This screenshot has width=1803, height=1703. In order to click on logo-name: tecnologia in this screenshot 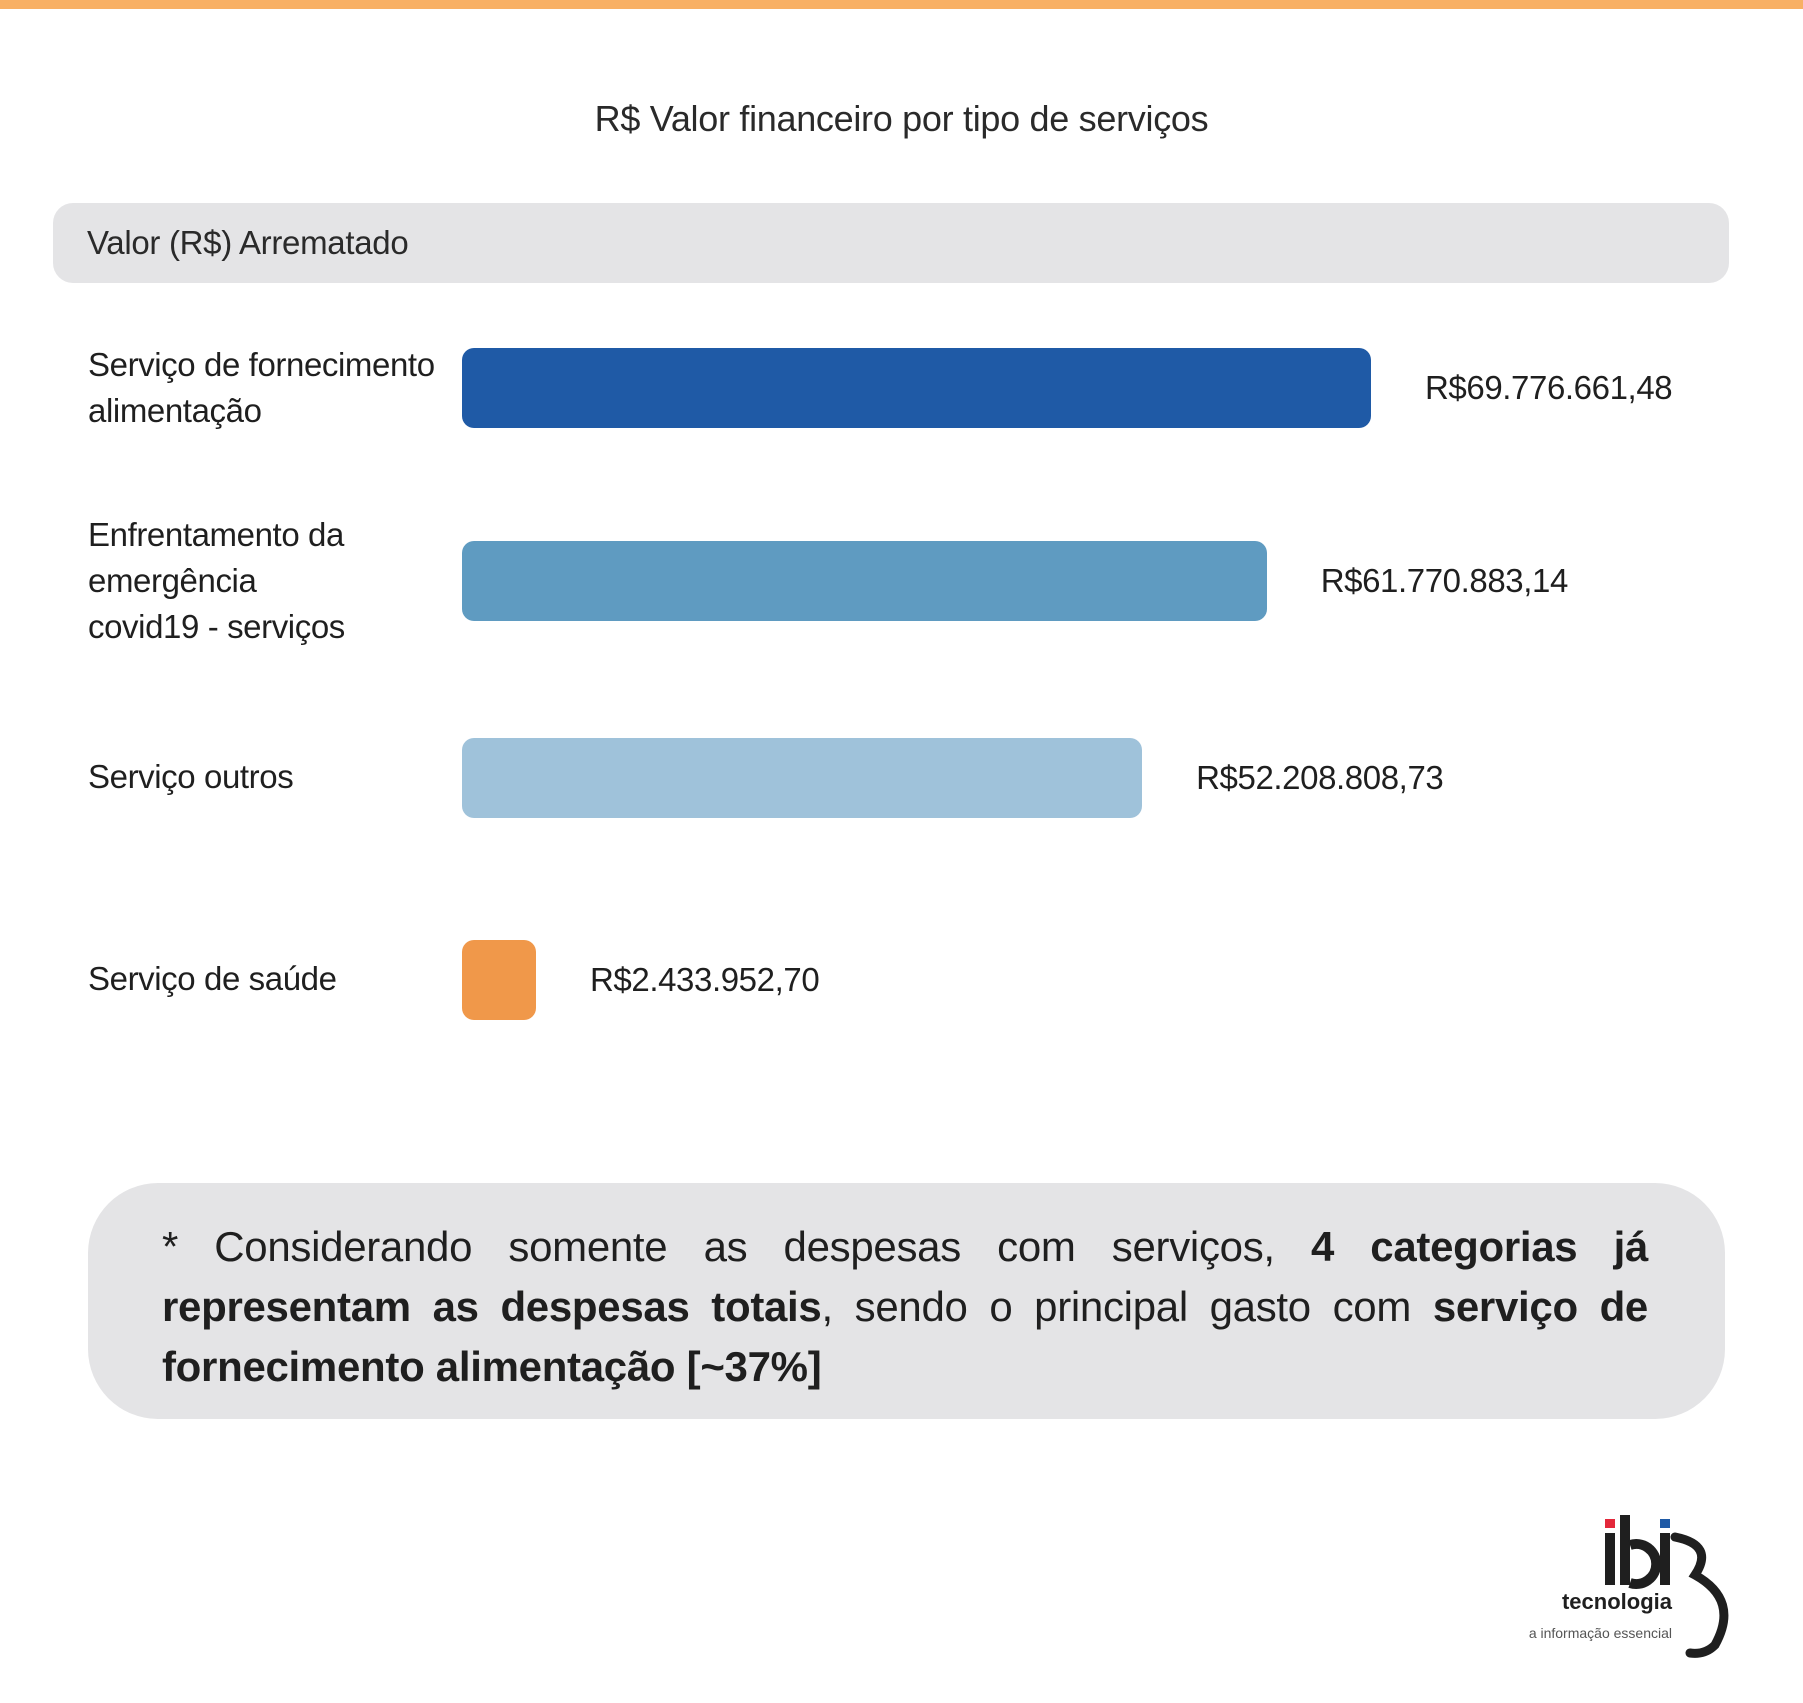, I will do `click(1617, 1601)`.